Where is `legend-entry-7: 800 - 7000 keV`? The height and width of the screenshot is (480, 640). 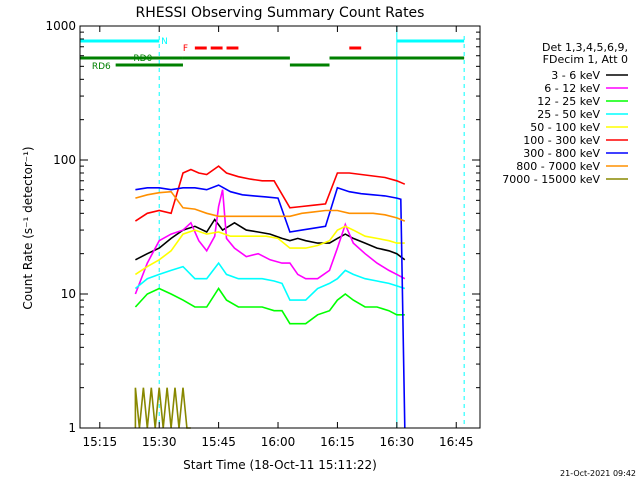
legend-entry-7: 800 - 7000 keV is located at coordinates (558, 166).